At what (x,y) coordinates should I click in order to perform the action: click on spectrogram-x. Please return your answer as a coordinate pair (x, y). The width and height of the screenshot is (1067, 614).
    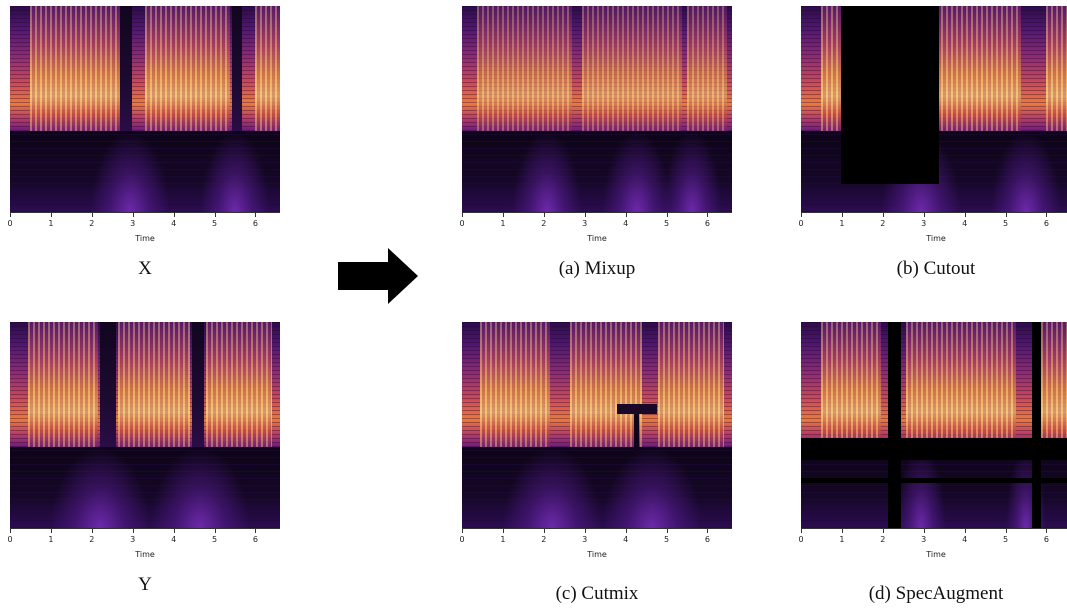
    Looking at the image, I should click on (145, 109).